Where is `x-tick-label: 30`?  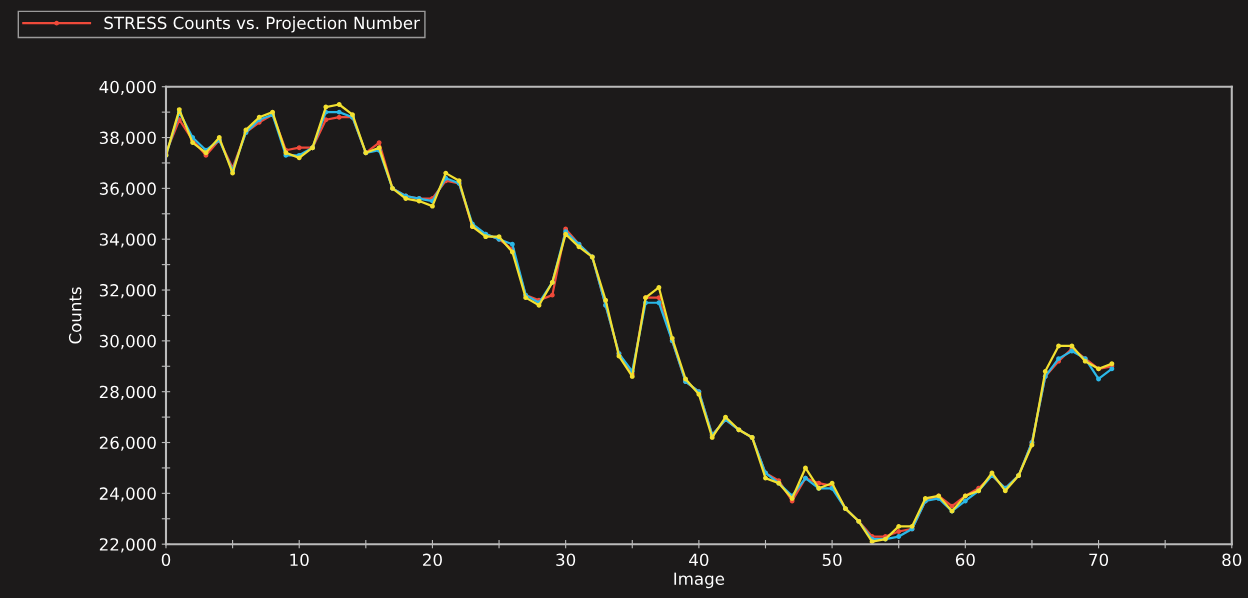
x-tick-label: 30 is located at coordinates (566, 560).